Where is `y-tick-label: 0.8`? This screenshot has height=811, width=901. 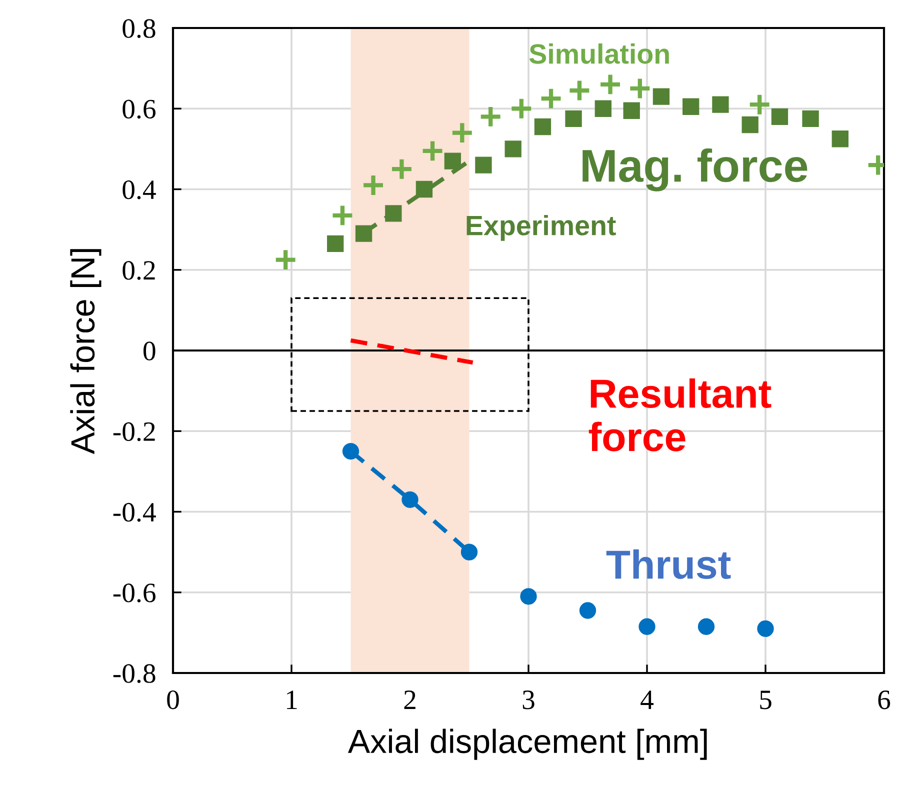
y-tick-label: 0.8 is located at coordinates (139, 28).